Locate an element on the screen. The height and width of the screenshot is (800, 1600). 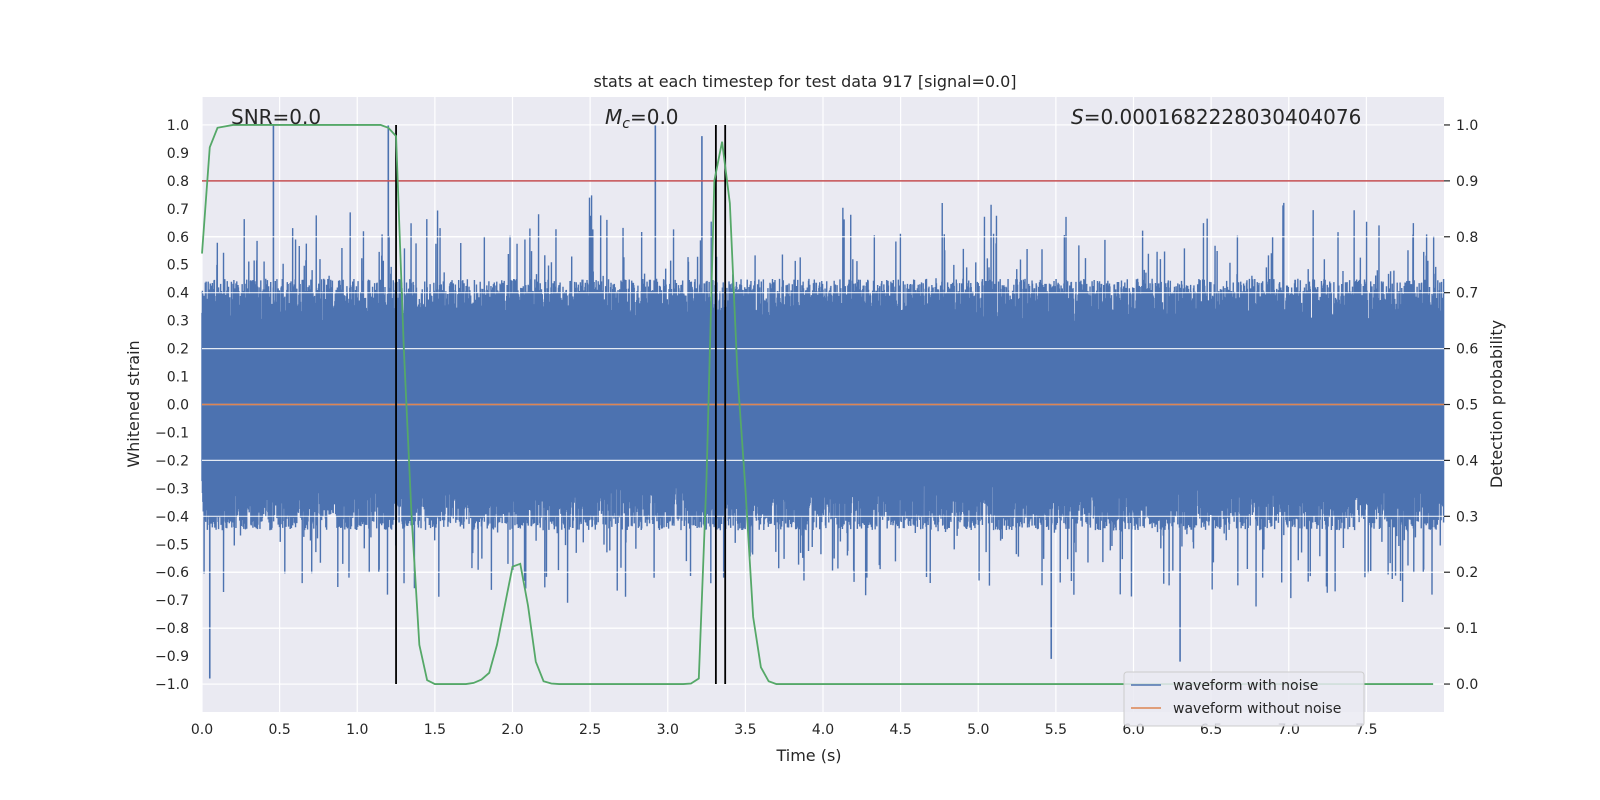
s-annotation: S=0.0001682228030404076 is located at coordinates (1216, 117).